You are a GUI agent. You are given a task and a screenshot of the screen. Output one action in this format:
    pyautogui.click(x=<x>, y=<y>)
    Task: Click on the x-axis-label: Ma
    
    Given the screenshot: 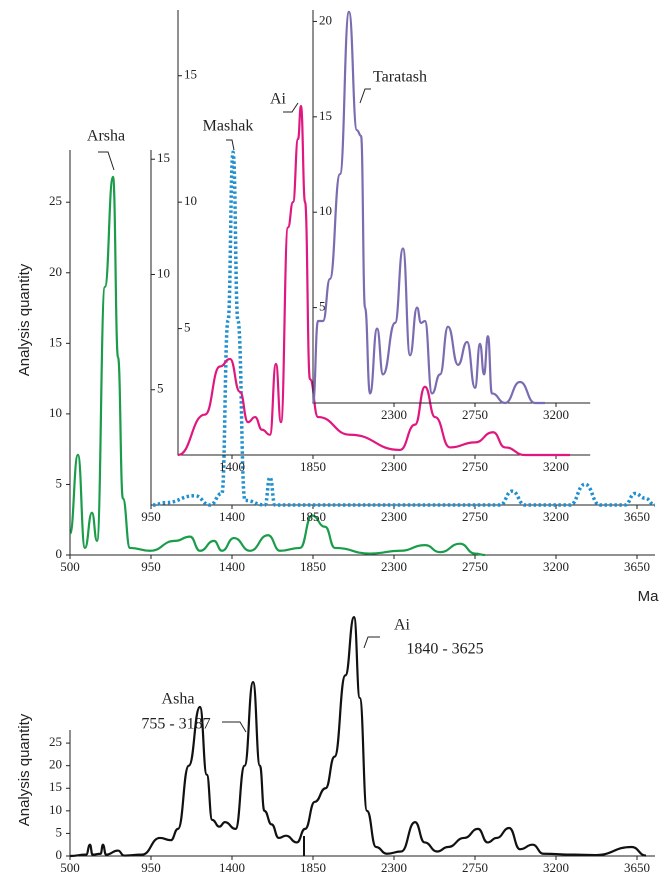 What is the action you would take?
    pyautogui.click(x=648, y=596)
    